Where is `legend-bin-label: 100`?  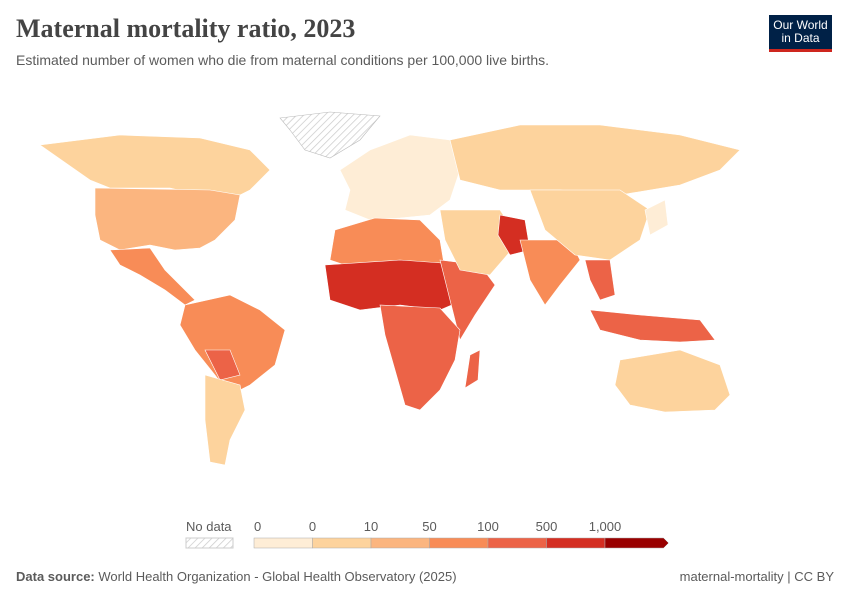 legend-bin-label: 100 is located at coordinates (488, 526).